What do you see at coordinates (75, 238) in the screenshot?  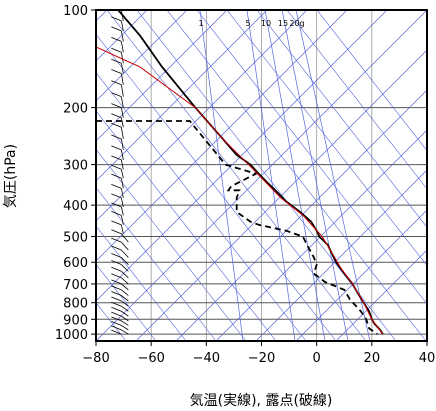 I see `y-tick-label: 500` at bounding box center [75, 238].